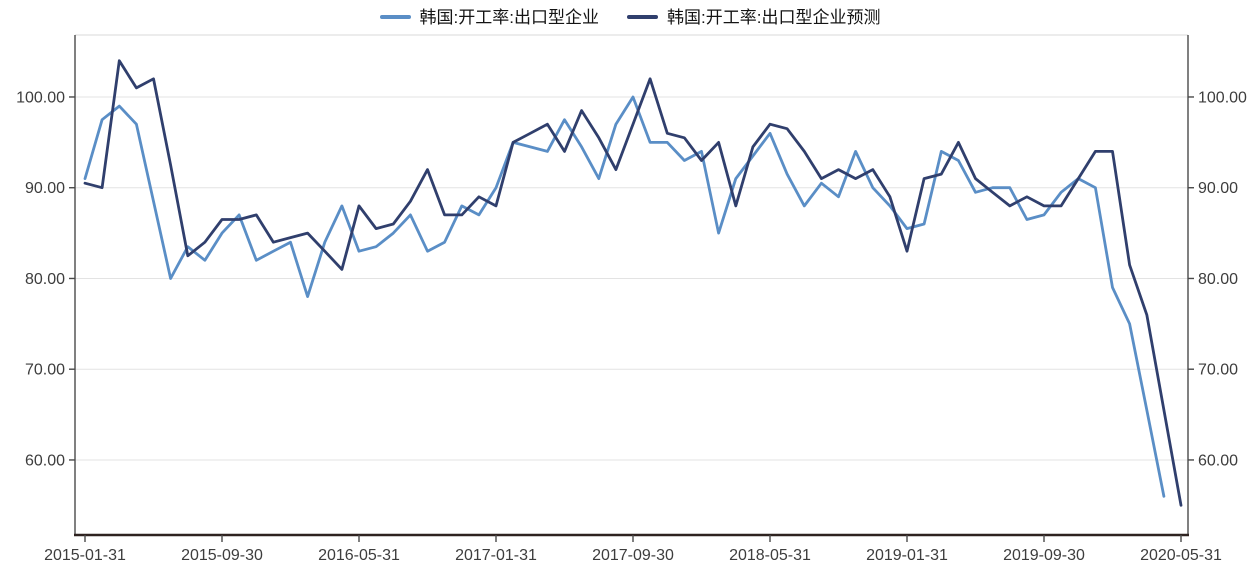  I want to click on x-axis-label-2020-05-31: 2020-05-31, so click(1181, 555).